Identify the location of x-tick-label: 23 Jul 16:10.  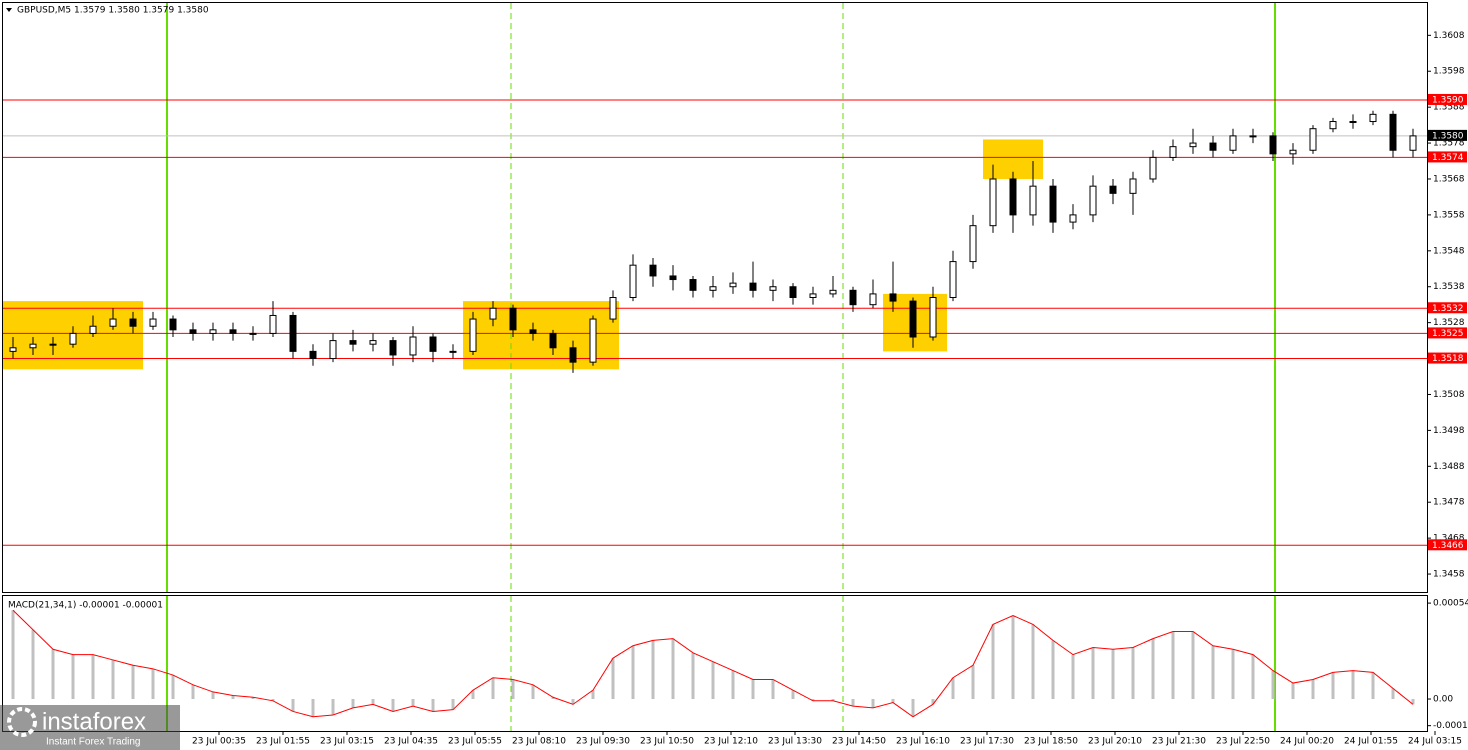
(923, 742).